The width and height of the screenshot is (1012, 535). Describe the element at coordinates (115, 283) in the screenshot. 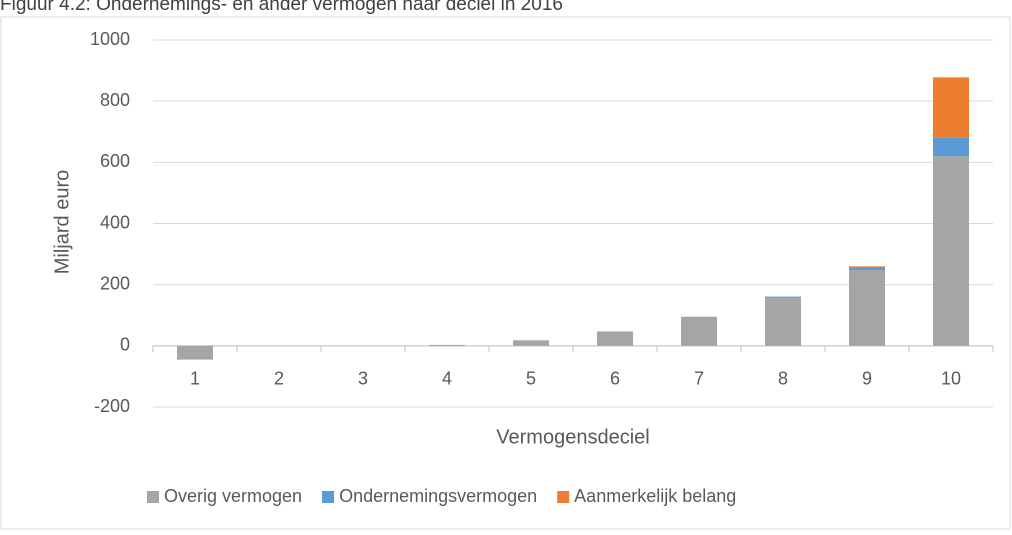

I see `y-tick-label: 200` at that location.